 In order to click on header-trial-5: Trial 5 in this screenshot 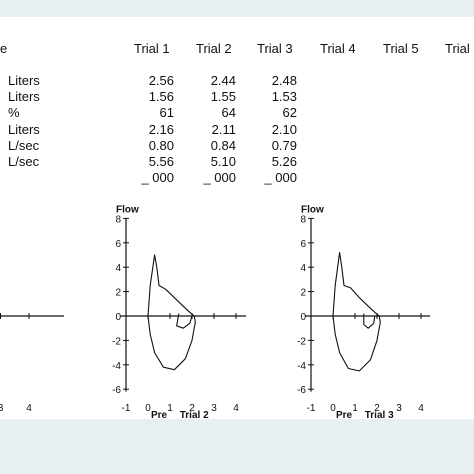, I will do `click(401, 48)`.